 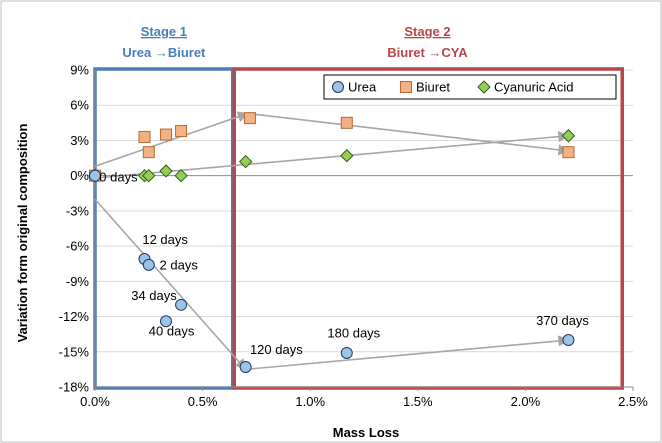 What do you see at coordinates (633, 401) in the screenshot?
I see `x-tick-label: 2.5%` at bounding box center [633, 401].